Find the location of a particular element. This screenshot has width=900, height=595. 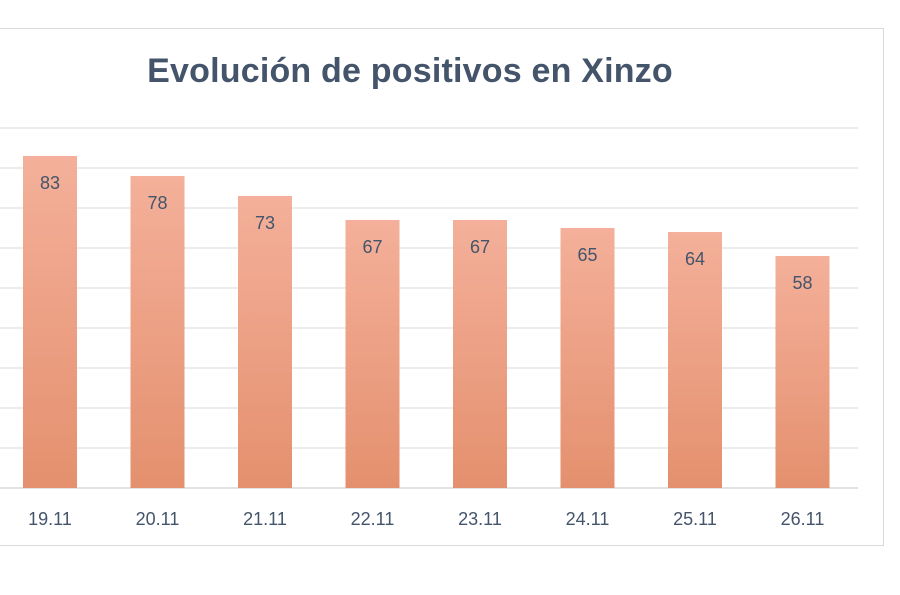

data-label-24.11: 65 is located at coordinates (587, 255).